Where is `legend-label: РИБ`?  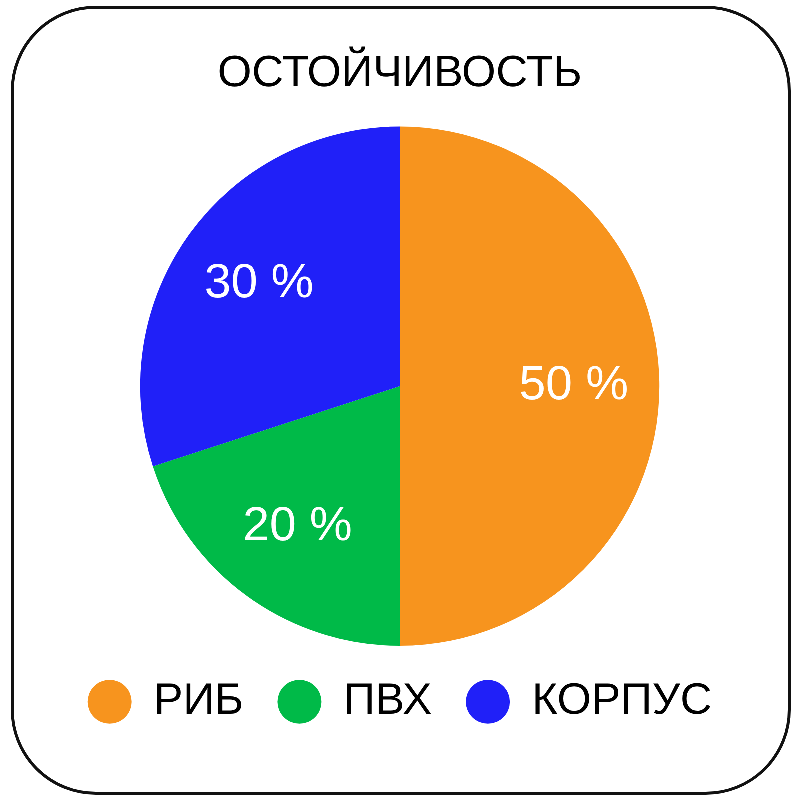
legend-label: РИБ is located at coordinates (199, 699).